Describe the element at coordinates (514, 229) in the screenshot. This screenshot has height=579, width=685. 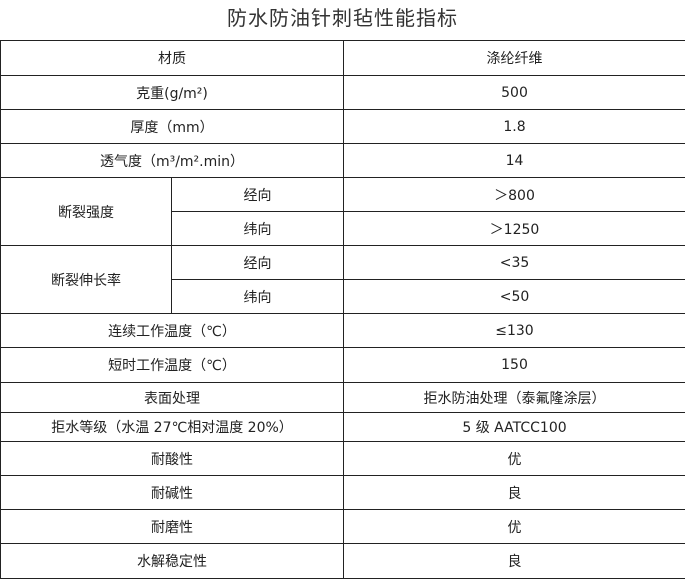
I see `strength-weft-value: ＞1250` at that location.